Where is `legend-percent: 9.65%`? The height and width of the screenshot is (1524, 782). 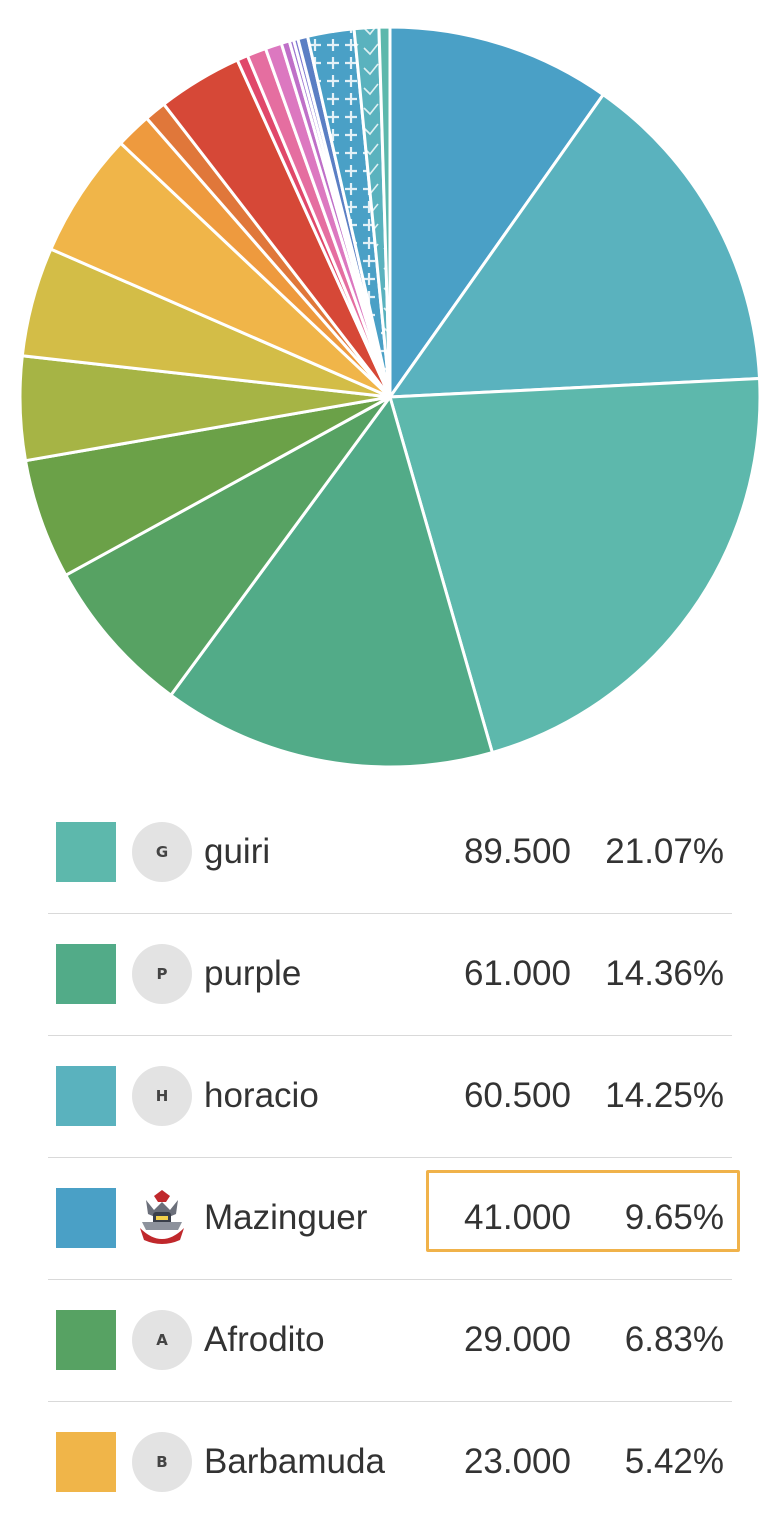
legend-percent: 9.65% is located at coordinates (674, 1217).